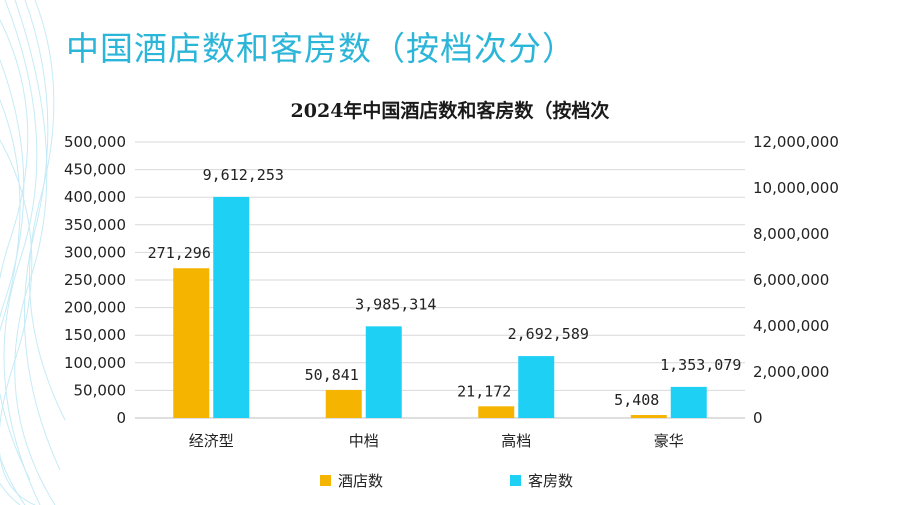 This screenshot has height=505, width=900. What do you see at coordinates (361, 481) in the screenshot?
I see `legend-label-hotels: 酒店数` at bounding box center [361, 481].